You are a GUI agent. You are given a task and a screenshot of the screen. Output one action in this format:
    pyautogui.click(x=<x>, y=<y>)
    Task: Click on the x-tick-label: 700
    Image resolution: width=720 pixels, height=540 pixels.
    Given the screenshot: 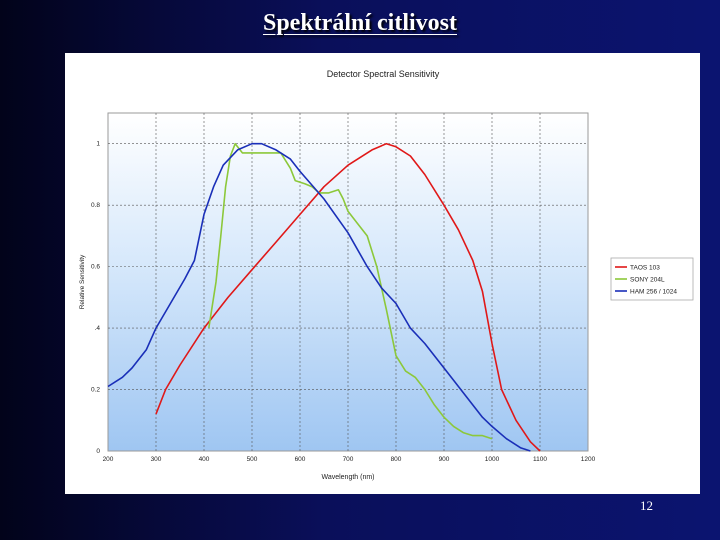 What is the action you would take?
    pyautogui.click(x=348, y=459)
    